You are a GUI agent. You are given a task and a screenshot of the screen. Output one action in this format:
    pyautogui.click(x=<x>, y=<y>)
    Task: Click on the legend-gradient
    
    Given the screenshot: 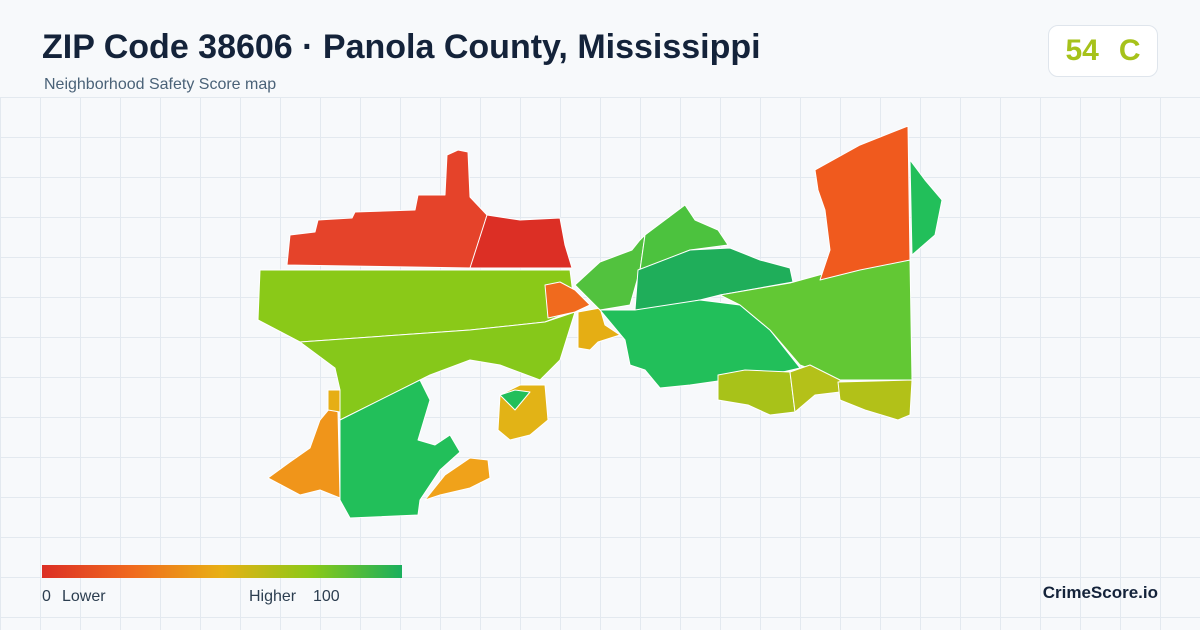 What is the action you would take?
    pyautogui.click(x=222, y=571)
    